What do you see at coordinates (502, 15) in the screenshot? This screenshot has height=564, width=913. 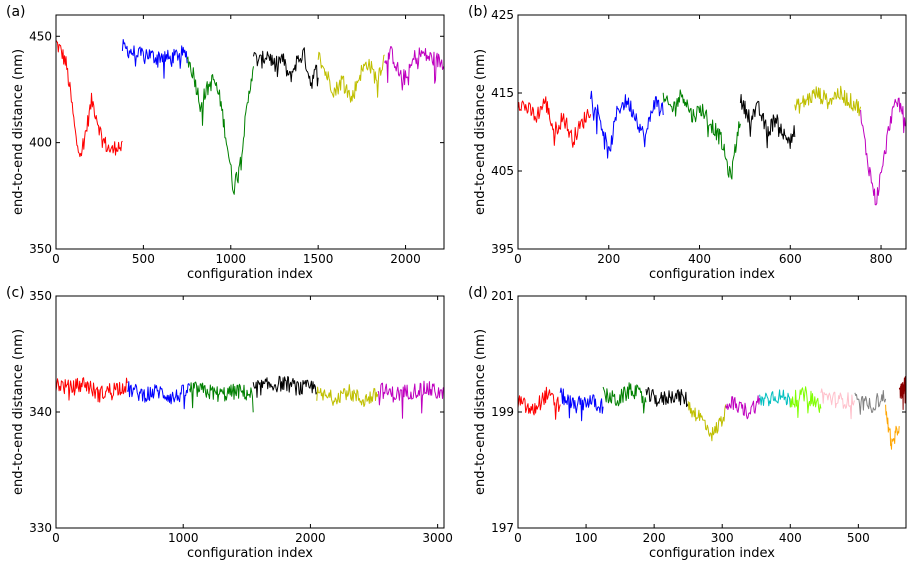 I see `y-tick-label: 425` at bounding box center [502, 15].